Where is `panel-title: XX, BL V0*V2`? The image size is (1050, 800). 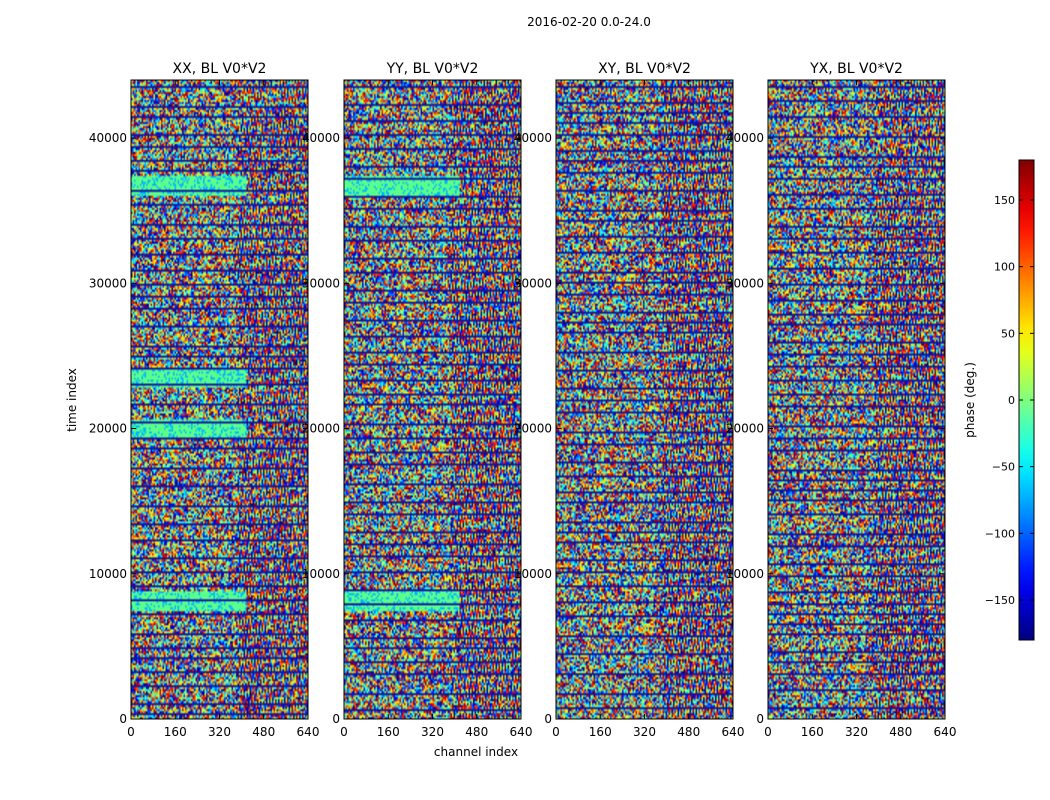
panel-title: XX, BL V0*V2 is located at coordinates (220, 69).